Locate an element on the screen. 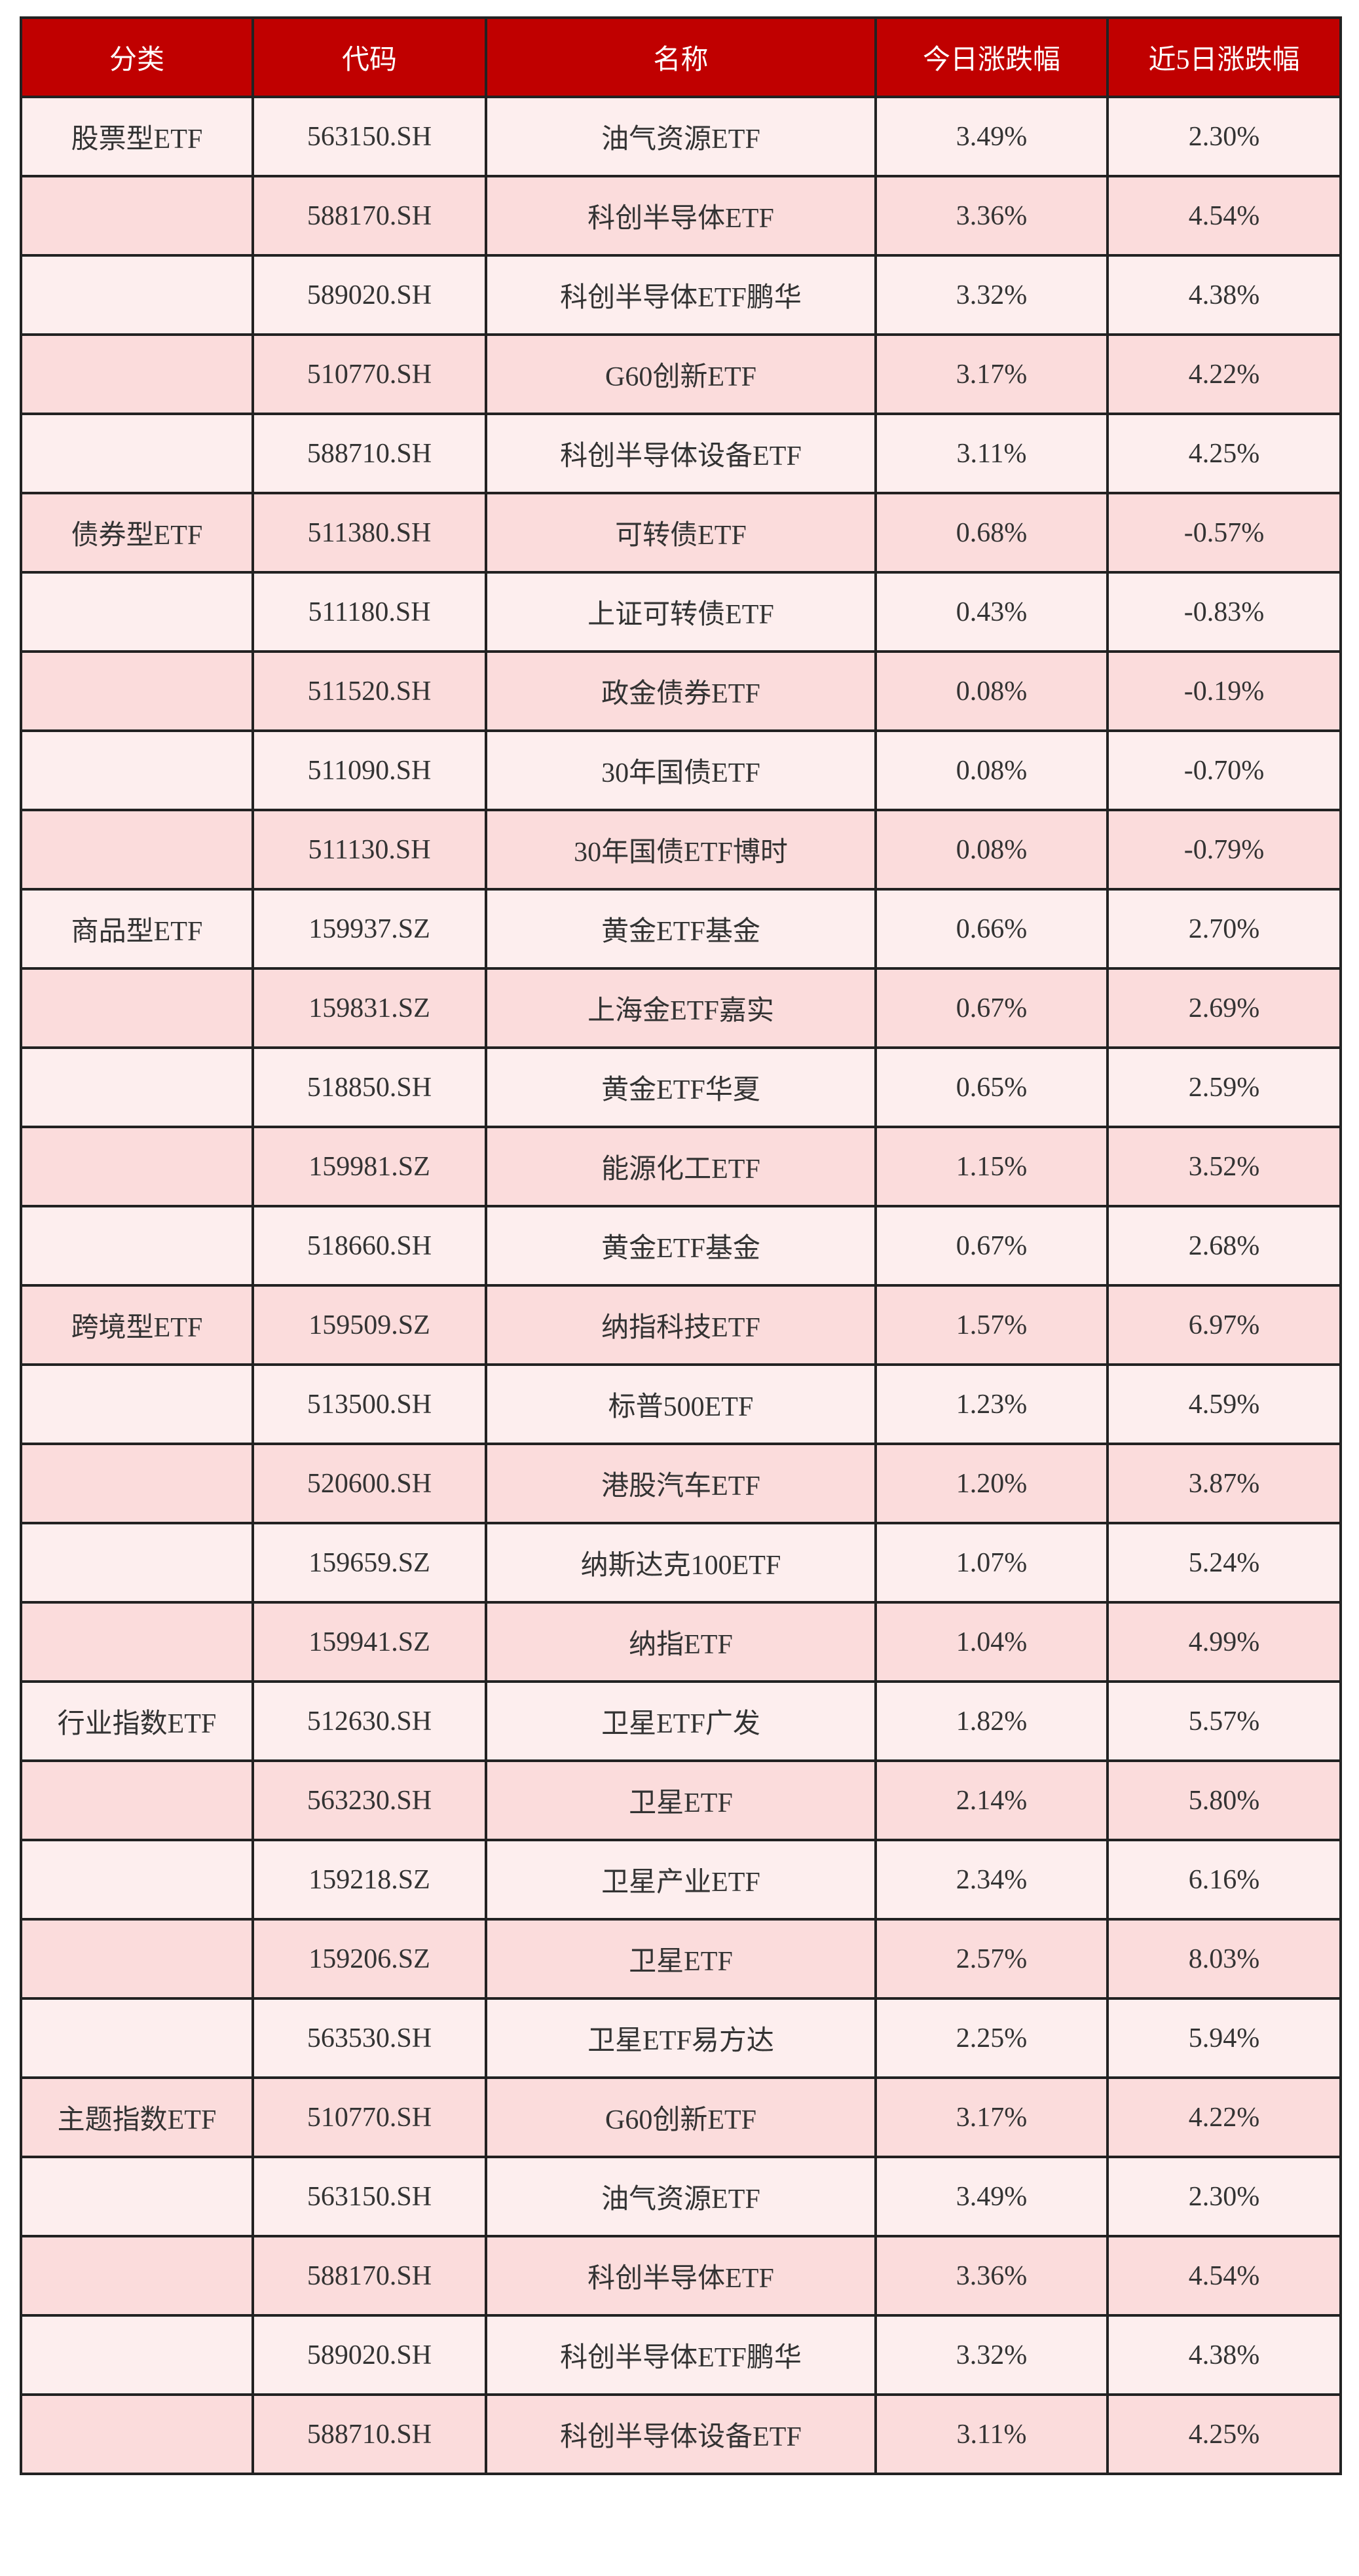 This screenshot has width=1359, height=2576. table-cell: 纳斯达克100ETF is located at coordinates (681, 1563).